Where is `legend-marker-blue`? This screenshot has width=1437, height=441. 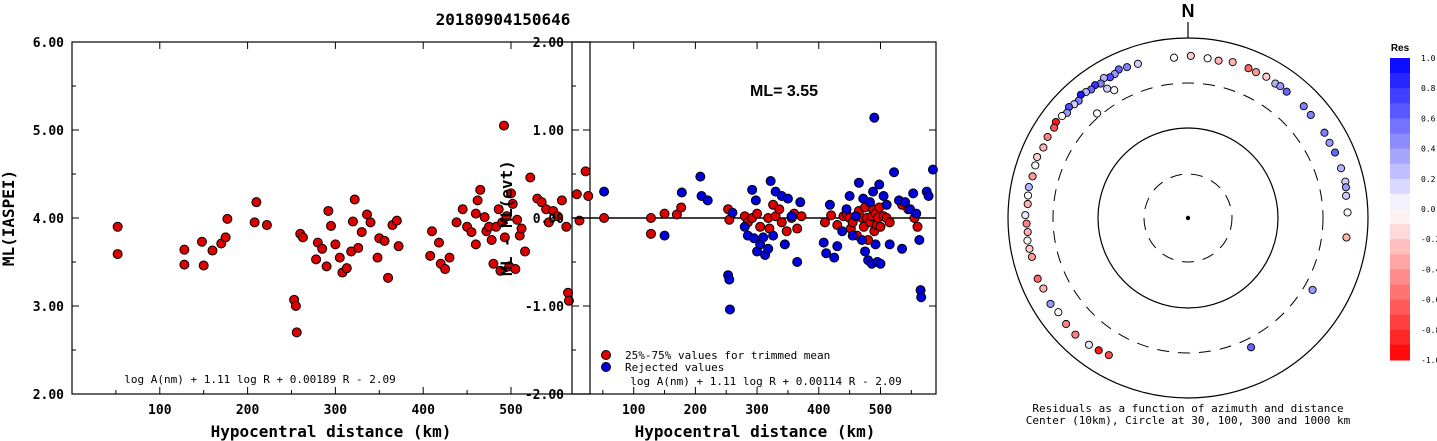 legend-marker-blue is located at coordinates (606, 367).